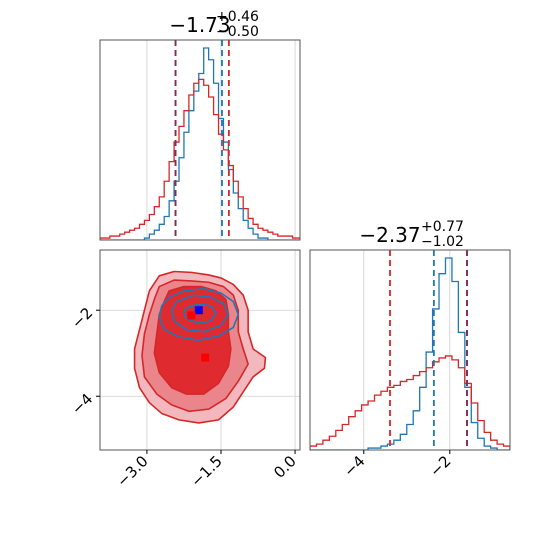  I want to click on title-param0-plus: +0.46, so click(237, 17).